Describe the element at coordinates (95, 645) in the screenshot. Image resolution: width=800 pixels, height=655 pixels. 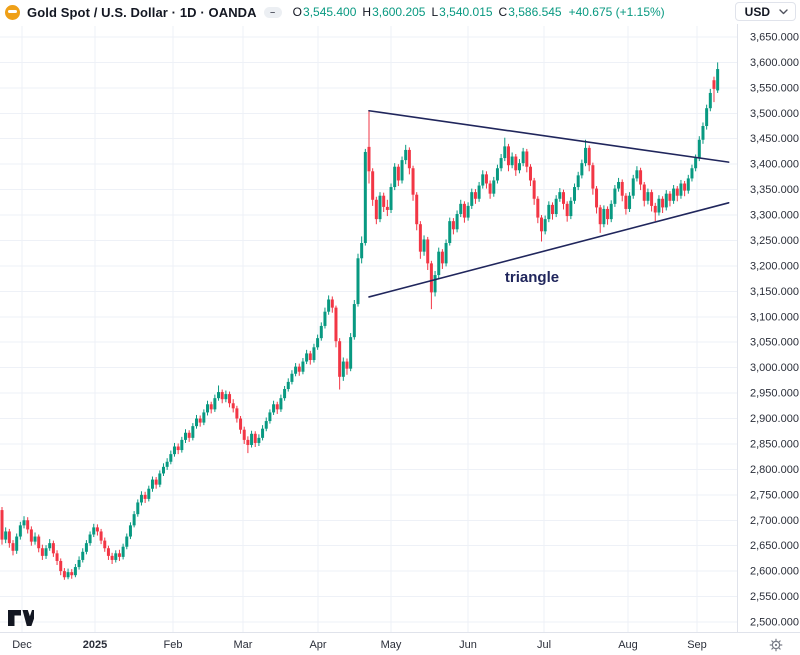
I see `time-axis-label: 2025` at that location.